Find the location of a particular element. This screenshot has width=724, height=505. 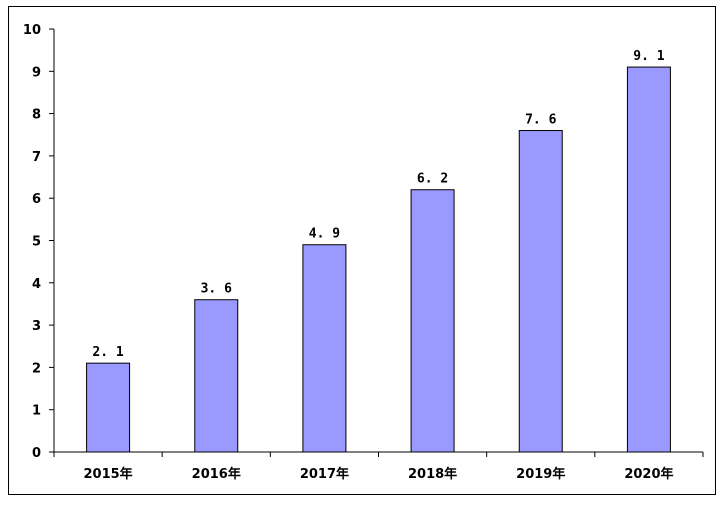

x-category-label: 2016年 is located at coordinates (216, 474).